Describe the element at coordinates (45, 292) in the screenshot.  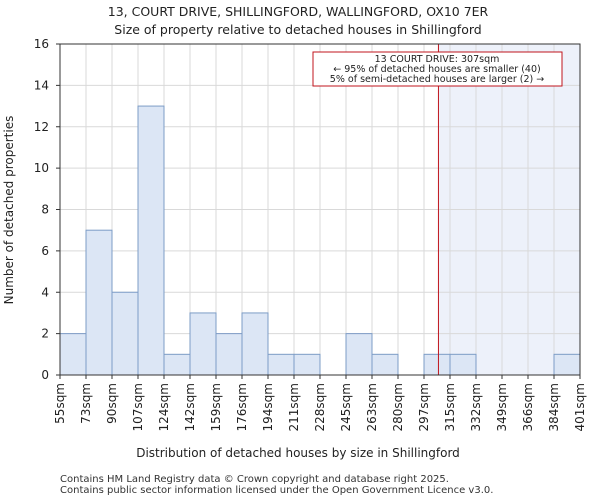
I see `y-tick-label: 4` at that location.